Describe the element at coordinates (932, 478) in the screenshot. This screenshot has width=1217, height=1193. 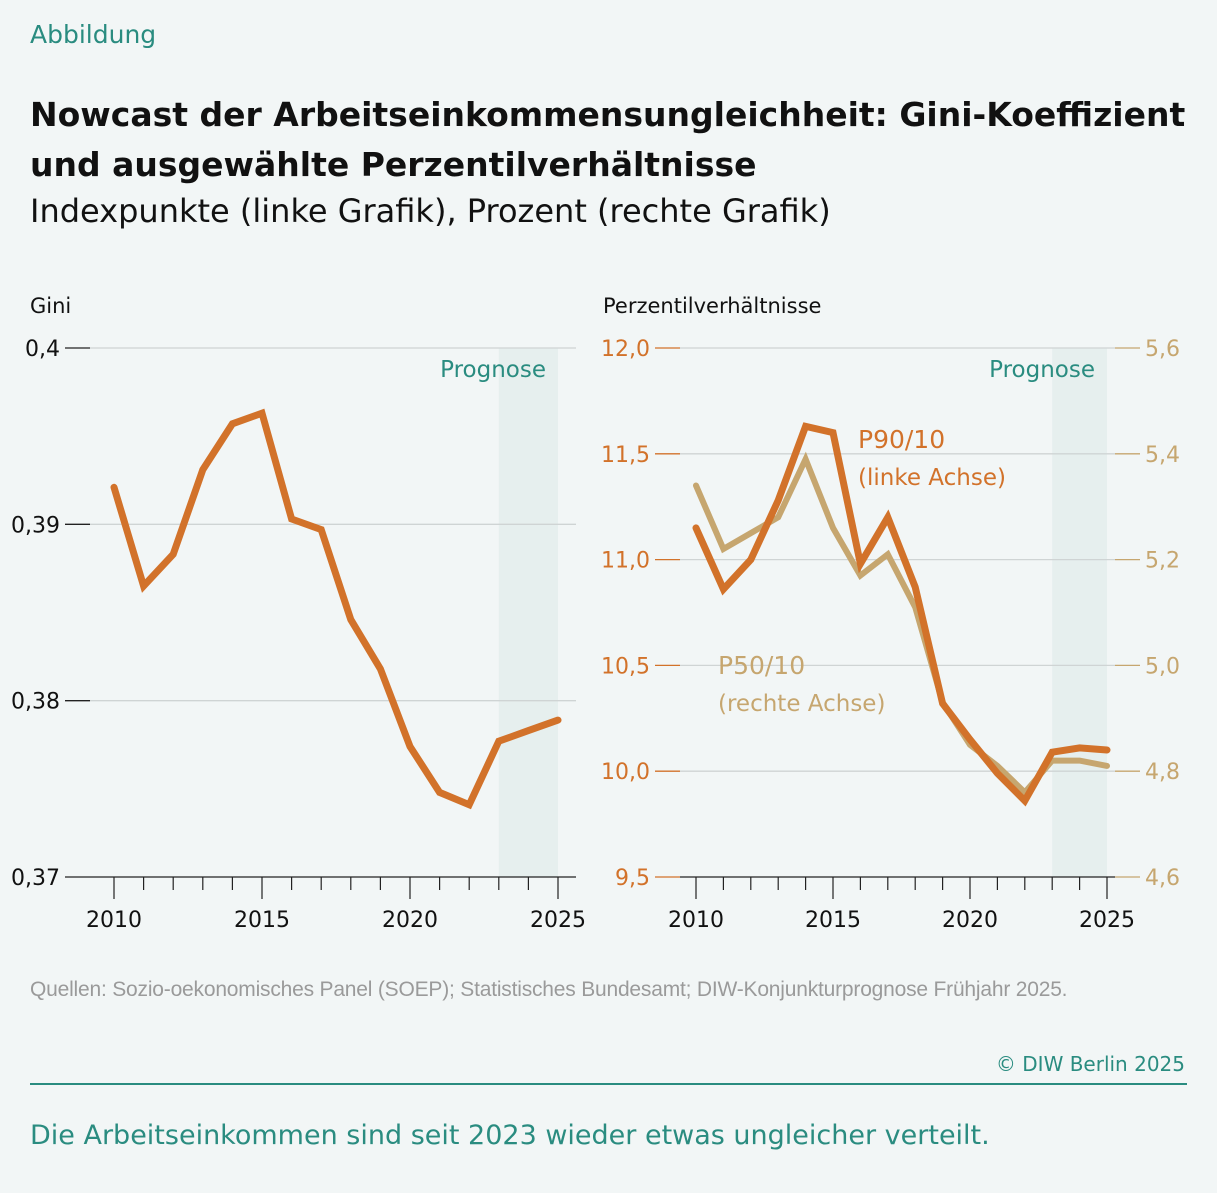
I see `series-axis-note: (linke Achse)` at that location.